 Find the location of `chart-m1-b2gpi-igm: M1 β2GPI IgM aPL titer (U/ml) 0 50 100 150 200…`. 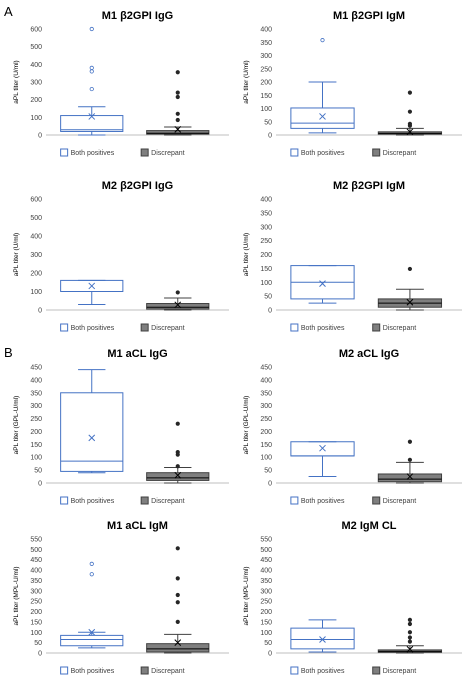

chart-m1-b2gpi-igm: M1 β2GPI IgM aPL titer (U/ml) 0 50 100 150 200… is located at coordinates (352, 83).